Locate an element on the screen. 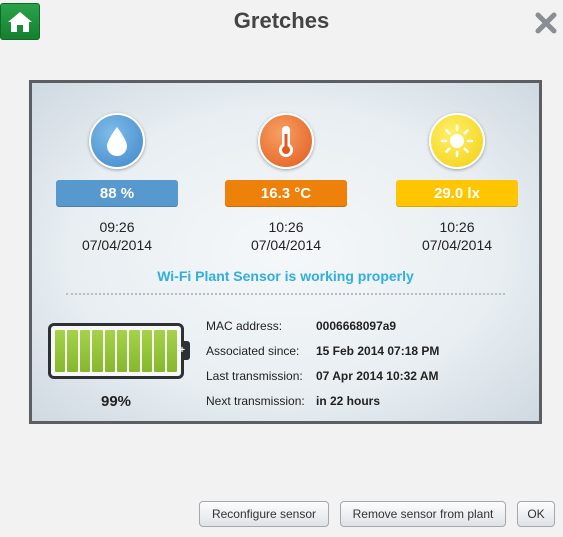 Image resolution: width=563 pixels, height=537 pixels. info-row-next-transmission: Next transmission: in 22 hours is located at coordinates (322, 400).